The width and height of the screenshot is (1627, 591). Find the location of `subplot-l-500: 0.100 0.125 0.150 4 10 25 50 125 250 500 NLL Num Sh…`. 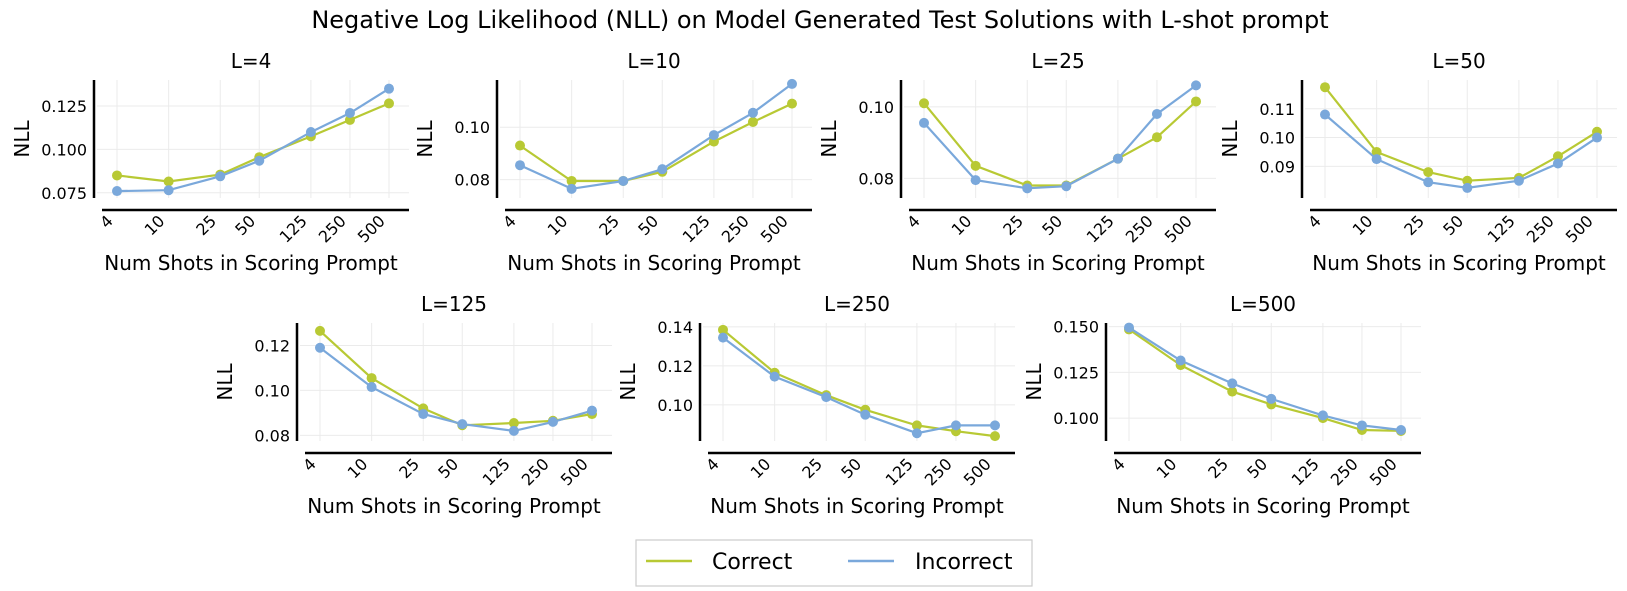

subplot-l-500: 0.100 0.125 0.150 4 10 25 50 125 250 500 NLL Num Sh… is located at coordinates (1221, 405).